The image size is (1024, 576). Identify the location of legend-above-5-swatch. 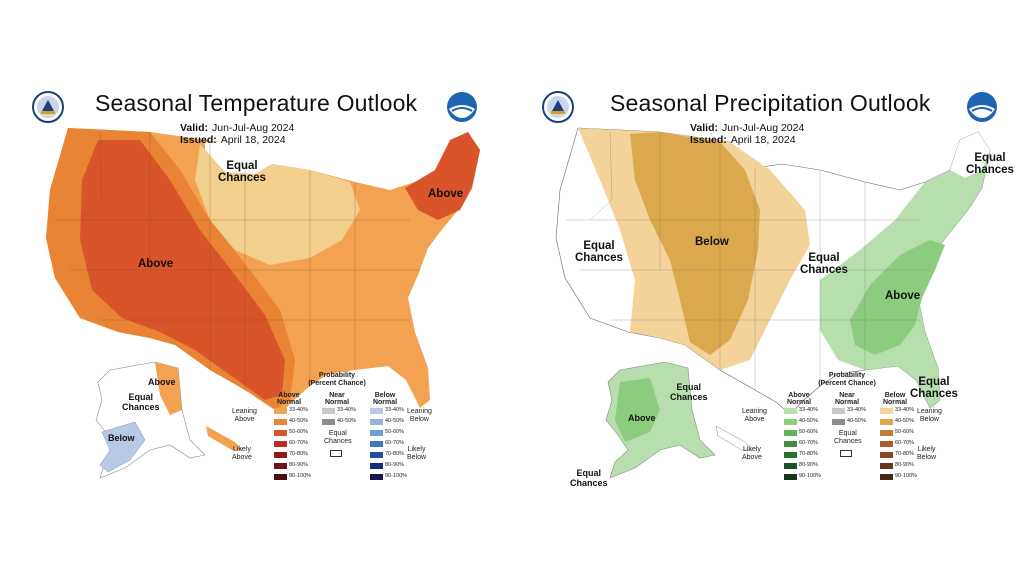
(790, 466).